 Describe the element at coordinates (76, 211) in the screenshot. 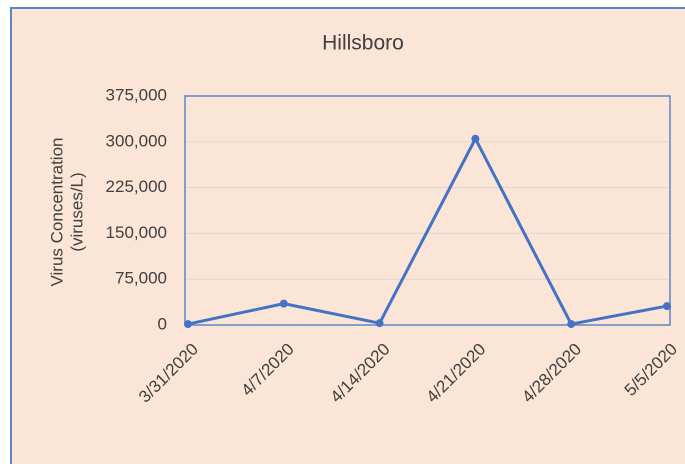

I see `y-axis-title: (viruses/L)` at that location.